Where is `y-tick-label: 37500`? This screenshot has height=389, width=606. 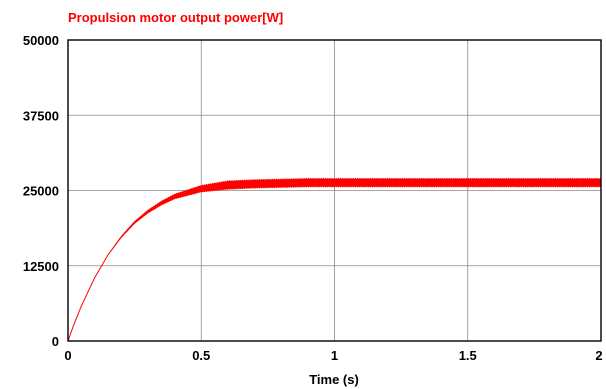 y-tick-label: 37500 is located at coordinates (41, 115).